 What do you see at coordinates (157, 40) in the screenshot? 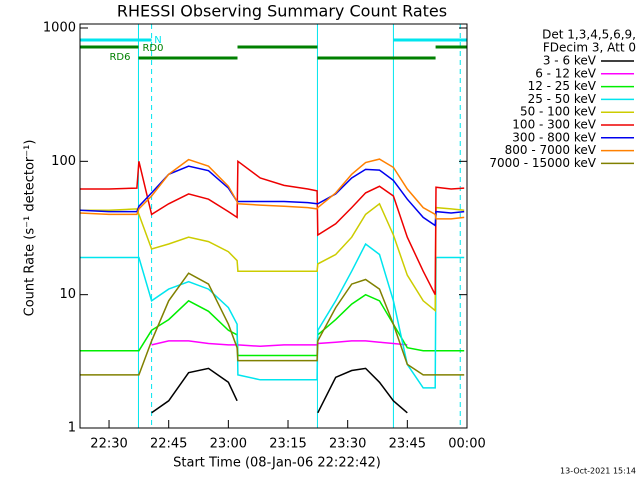
I see `flag-label: N` at bounding box center [157, 40].